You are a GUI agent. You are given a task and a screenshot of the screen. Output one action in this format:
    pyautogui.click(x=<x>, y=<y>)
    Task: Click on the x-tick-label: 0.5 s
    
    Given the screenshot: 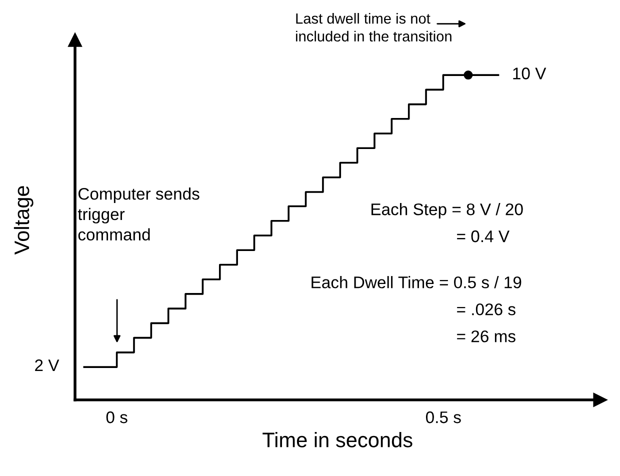 What is the action you would take?
    pyautogui.click(x=443, y=417)
    